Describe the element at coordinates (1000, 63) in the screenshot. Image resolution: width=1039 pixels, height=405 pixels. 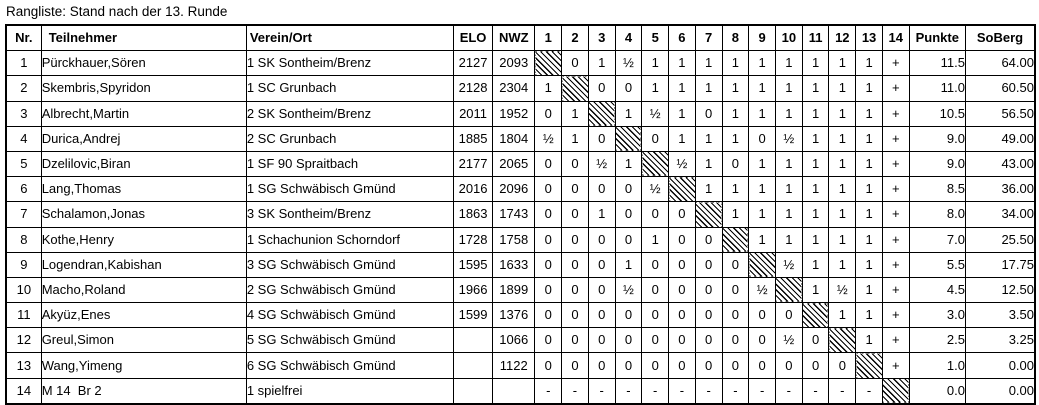
I see `soberg-cell: 64.00` at that location.